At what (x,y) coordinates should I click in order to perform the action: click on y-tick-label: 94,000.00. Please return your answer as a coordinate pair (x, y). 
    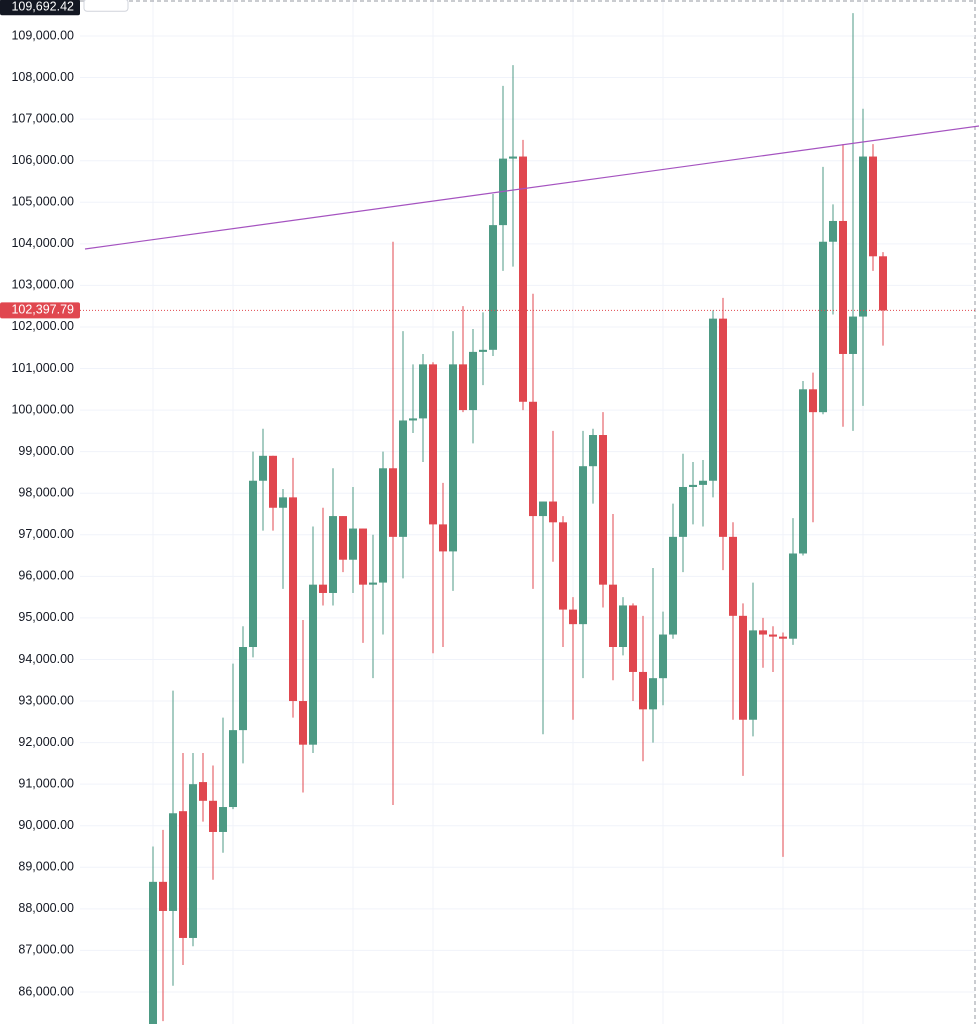
    Looking at the image, I should click on (46, 659).